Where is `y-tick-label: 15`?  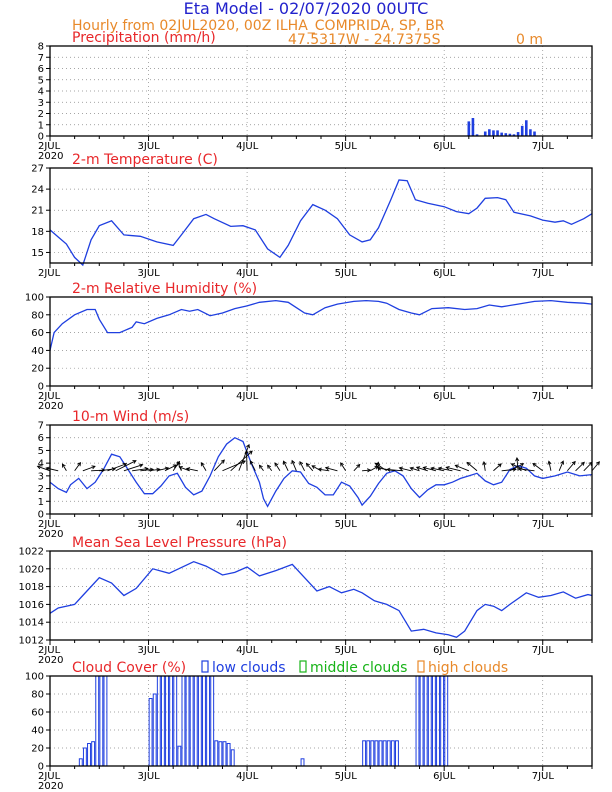 y-tick-label: 15 is located at coordinates (37, 253).